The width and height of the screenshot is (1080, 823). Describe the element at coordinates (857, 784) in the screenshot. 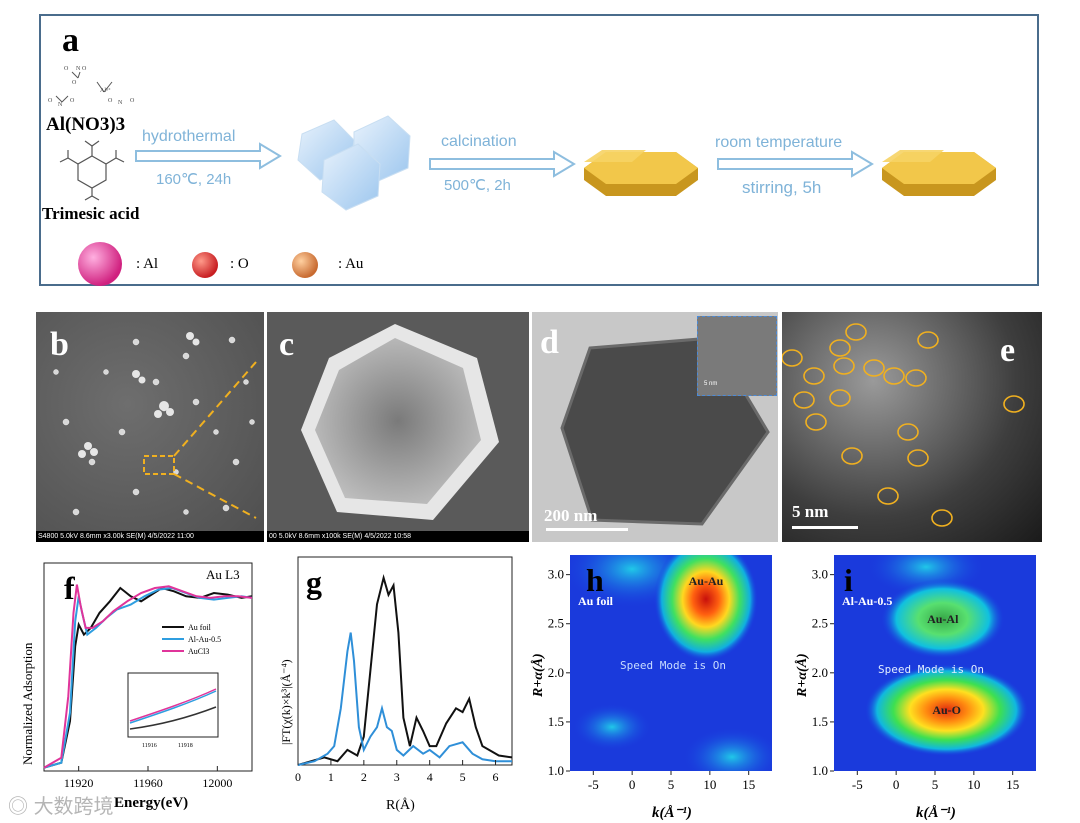

I see `panel-i-xtick-label: -5` at that location.